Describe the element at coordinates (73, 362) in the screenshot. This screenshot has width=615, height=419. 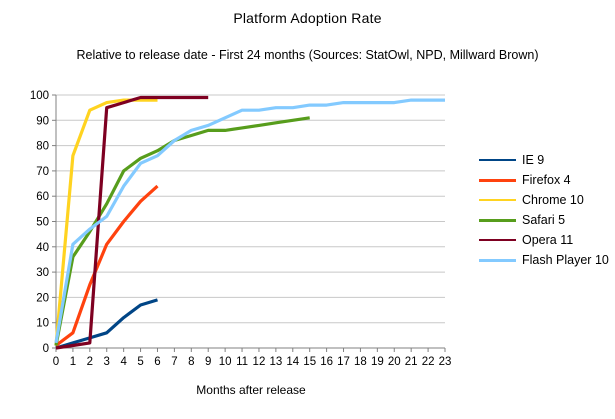
I see `x-tick-label: 1` at that location.